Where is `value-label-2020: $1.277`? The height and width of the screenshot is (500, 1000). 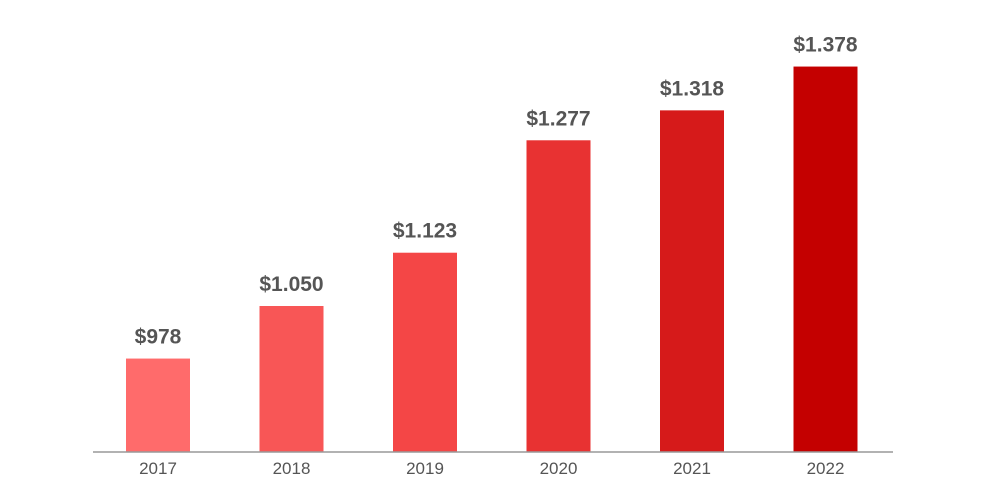
value-label-2020: $1.277 is located at coordinates (558, 118).